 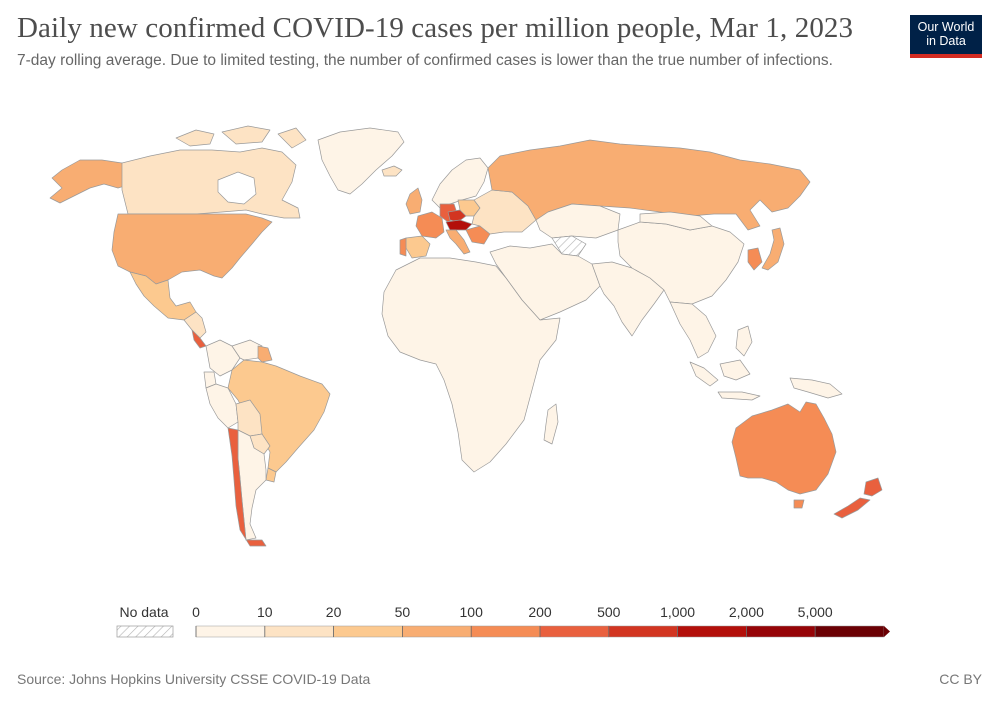 What do you see at coordinates (392, 171) in the screenshot?
I see `region-iceland` at bounding box center [392, 171].